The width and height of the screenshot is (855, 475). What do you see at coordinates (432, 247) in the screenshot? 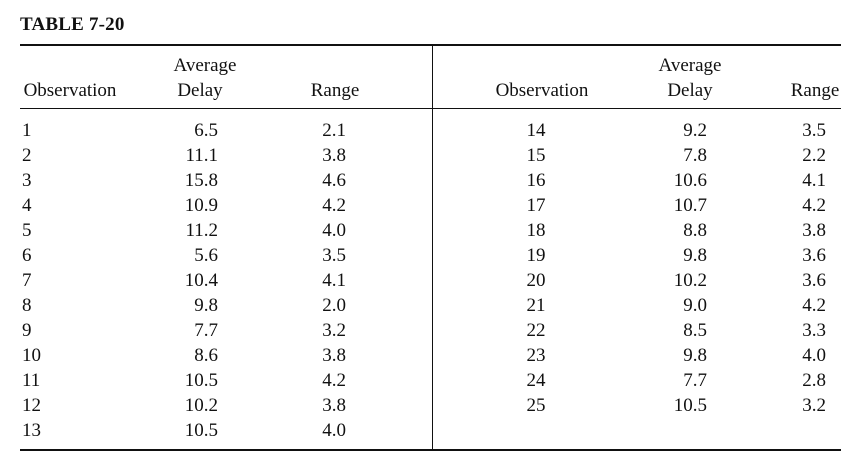
I see `center-divider` at bounding box center [432, 247].